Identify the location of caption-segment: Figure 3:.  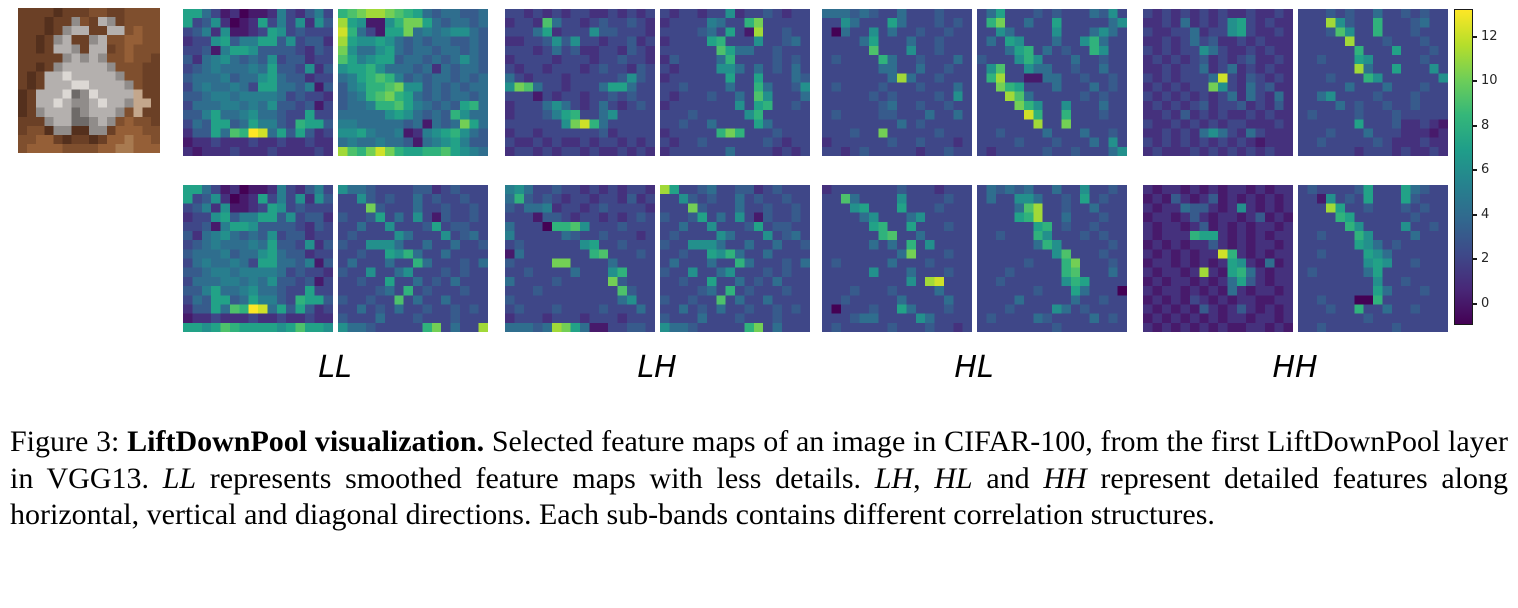
(69, 441).